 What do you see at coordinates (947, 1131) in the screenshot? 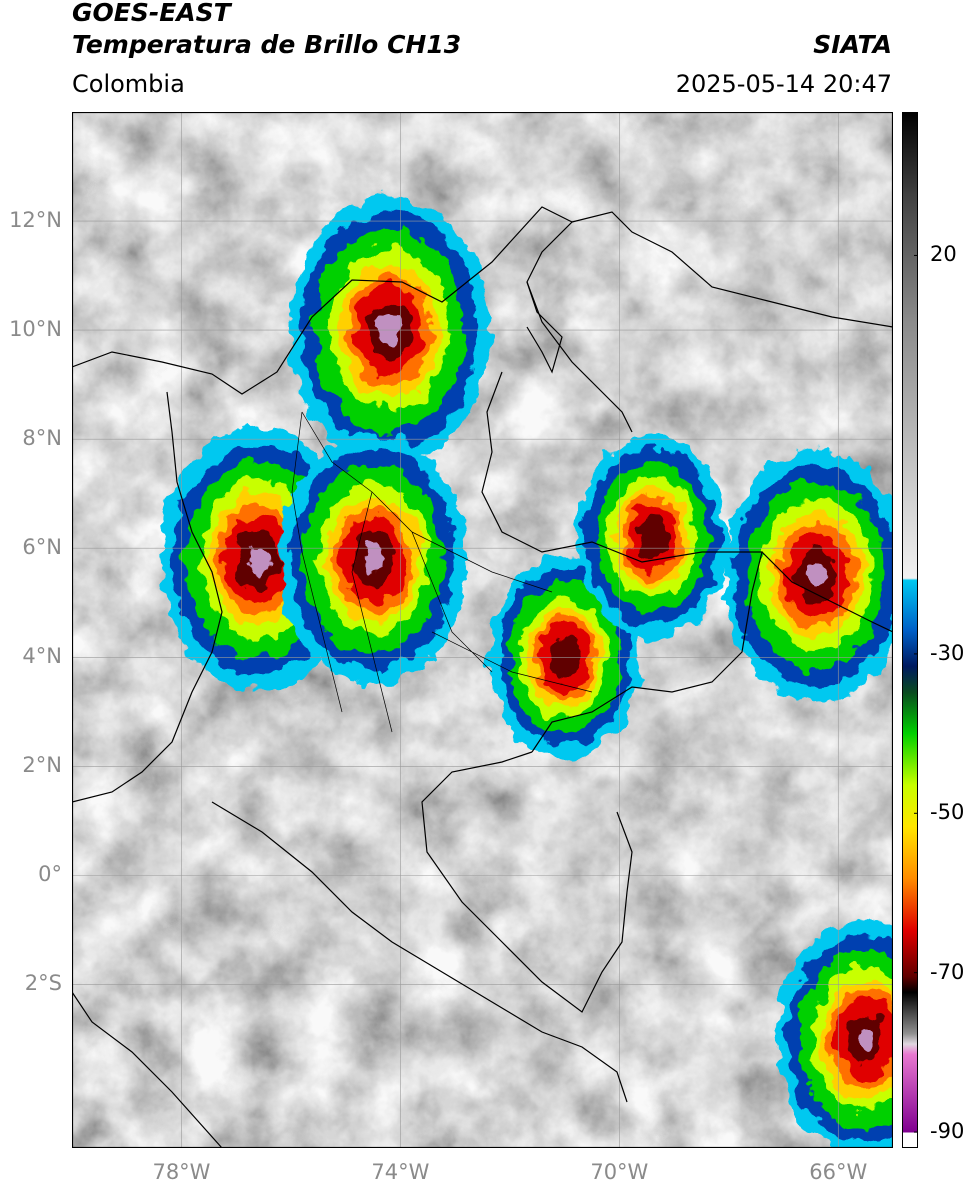
I see `colorbar-tick-label: -90` at bounding box center [947, 1131].